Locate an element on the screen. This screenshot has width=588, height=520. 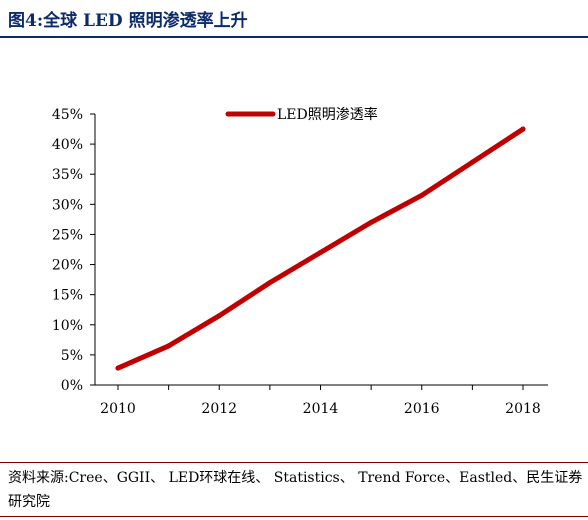
chart-legend: LED照明渗透率 is located at coordinates (301, 114).